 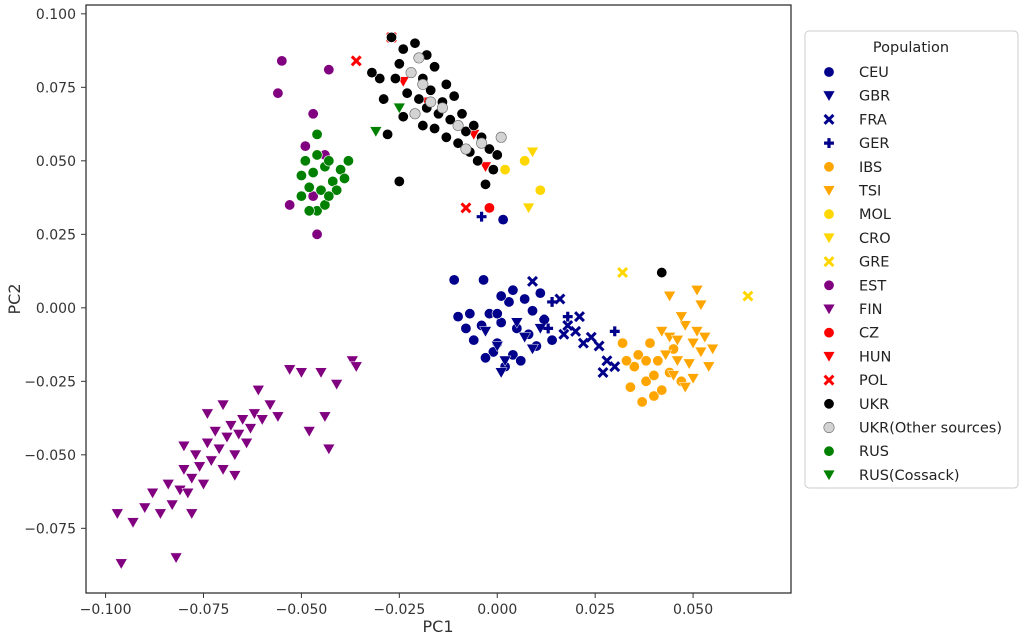 I want to click on point-pol, so click(x=356, y=61).